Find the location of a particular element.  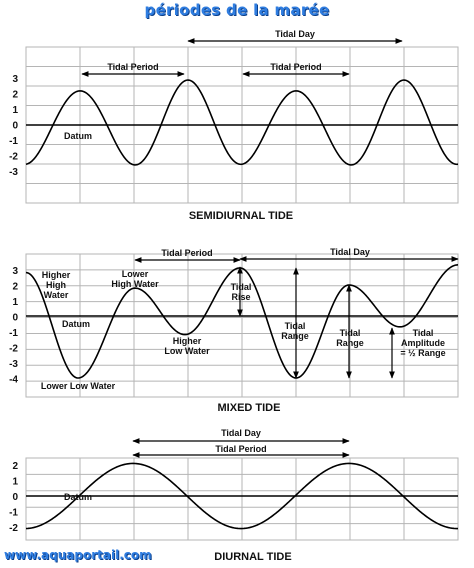

semidiurnal-tick: 1 is located at coordinates (15, 110).